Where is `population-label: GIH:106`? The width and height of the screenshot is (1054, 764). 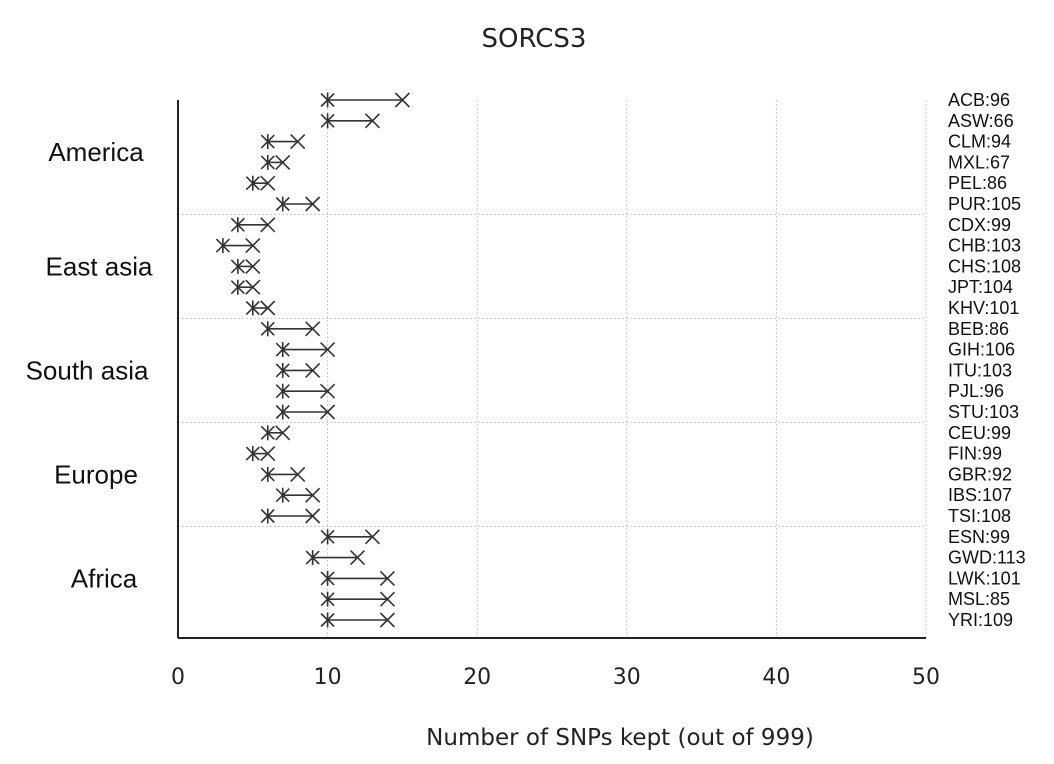
population-label: GIH:106 is located at coordinates (981, 350).